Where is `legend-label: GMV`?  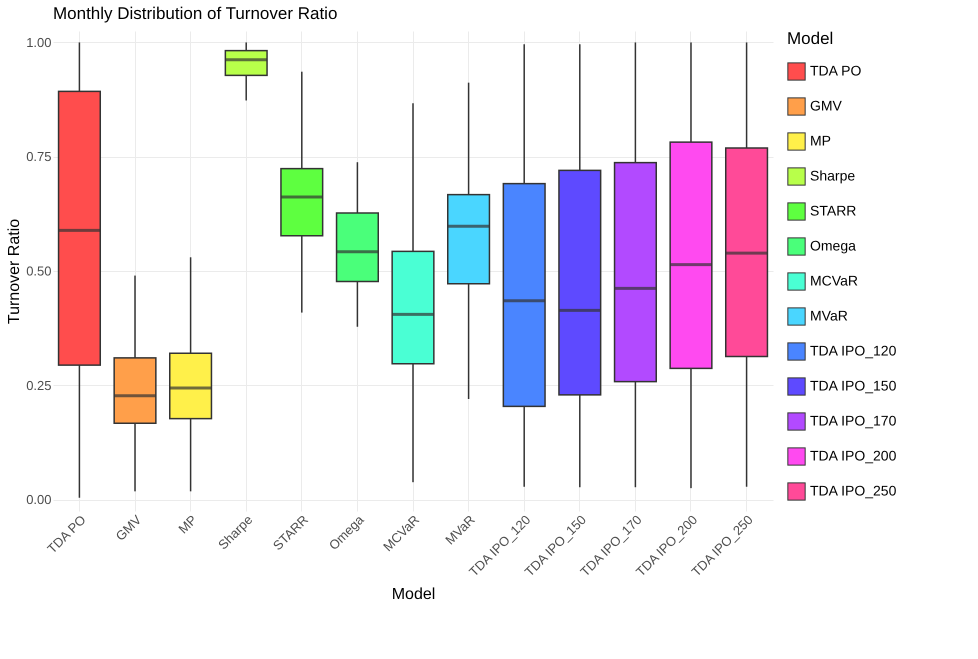
legend-label: GMV is located at coordinates (826, 106).